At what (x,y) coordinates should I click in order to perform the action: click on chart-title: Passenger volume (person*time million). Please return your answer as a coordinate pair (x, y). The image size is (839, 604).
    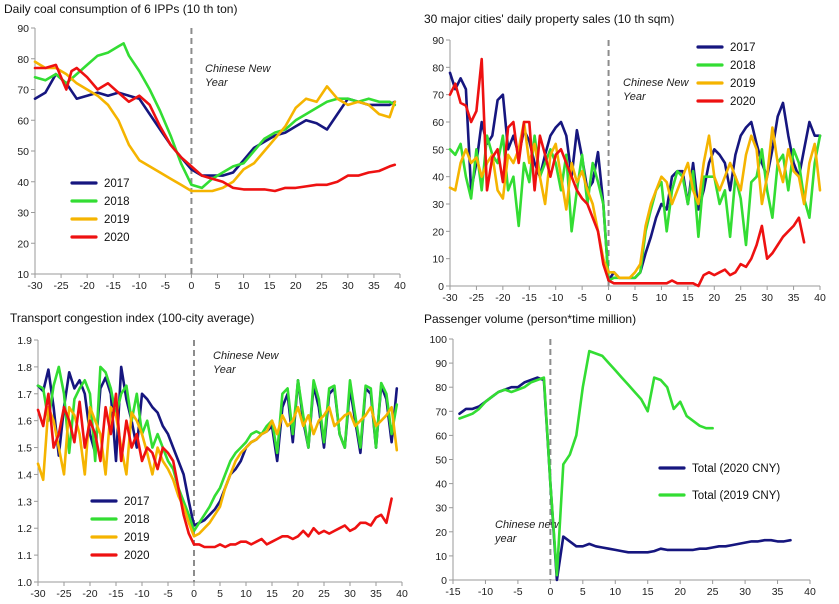
    Looking at the image, I should click on (530, 319).